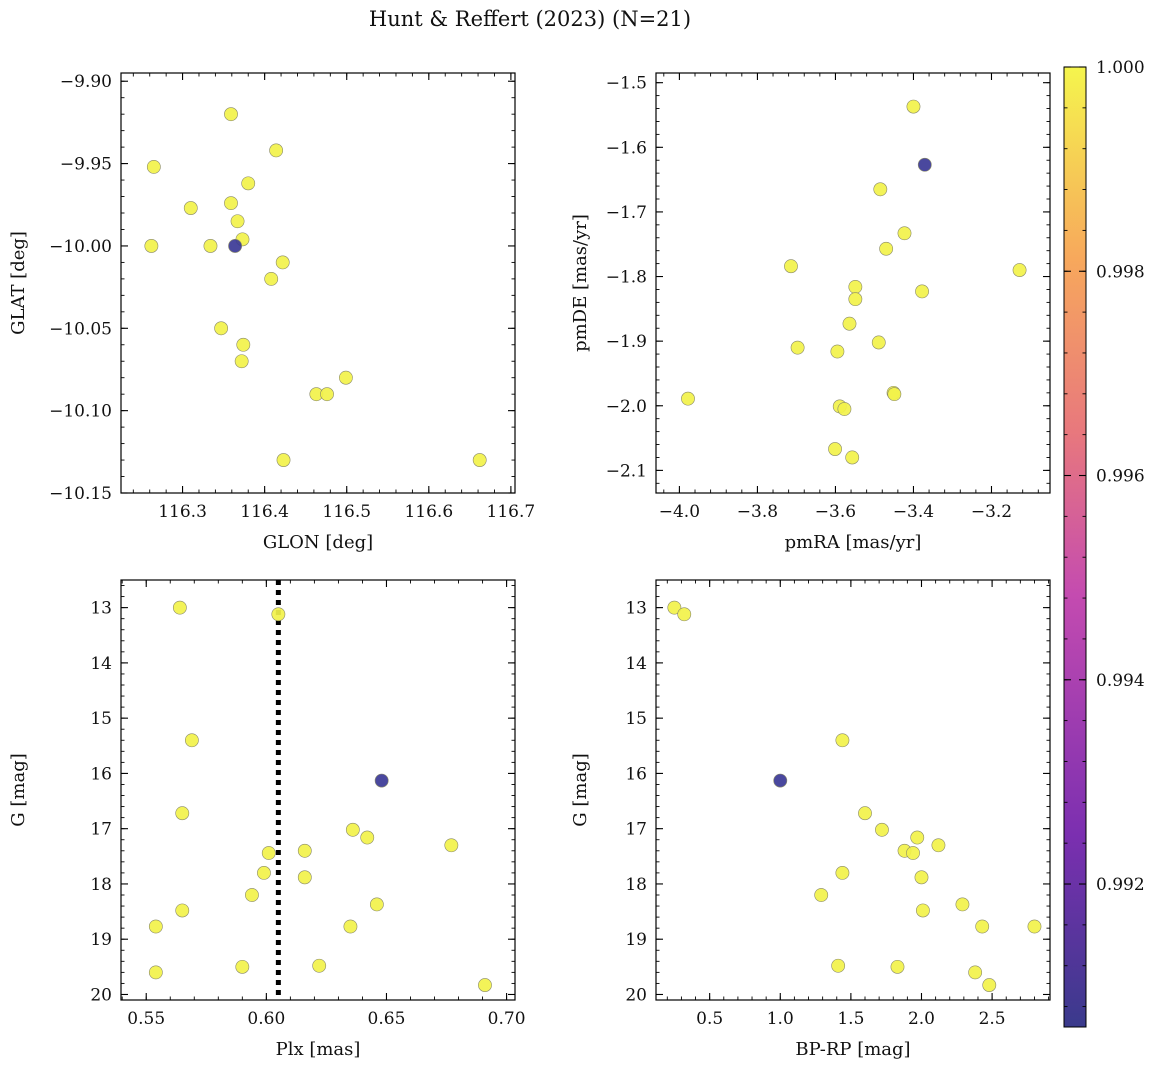  Describe the element at coordinates (626, 148) in the screenshot. I see `y-tick-label: −1.6` at that location.